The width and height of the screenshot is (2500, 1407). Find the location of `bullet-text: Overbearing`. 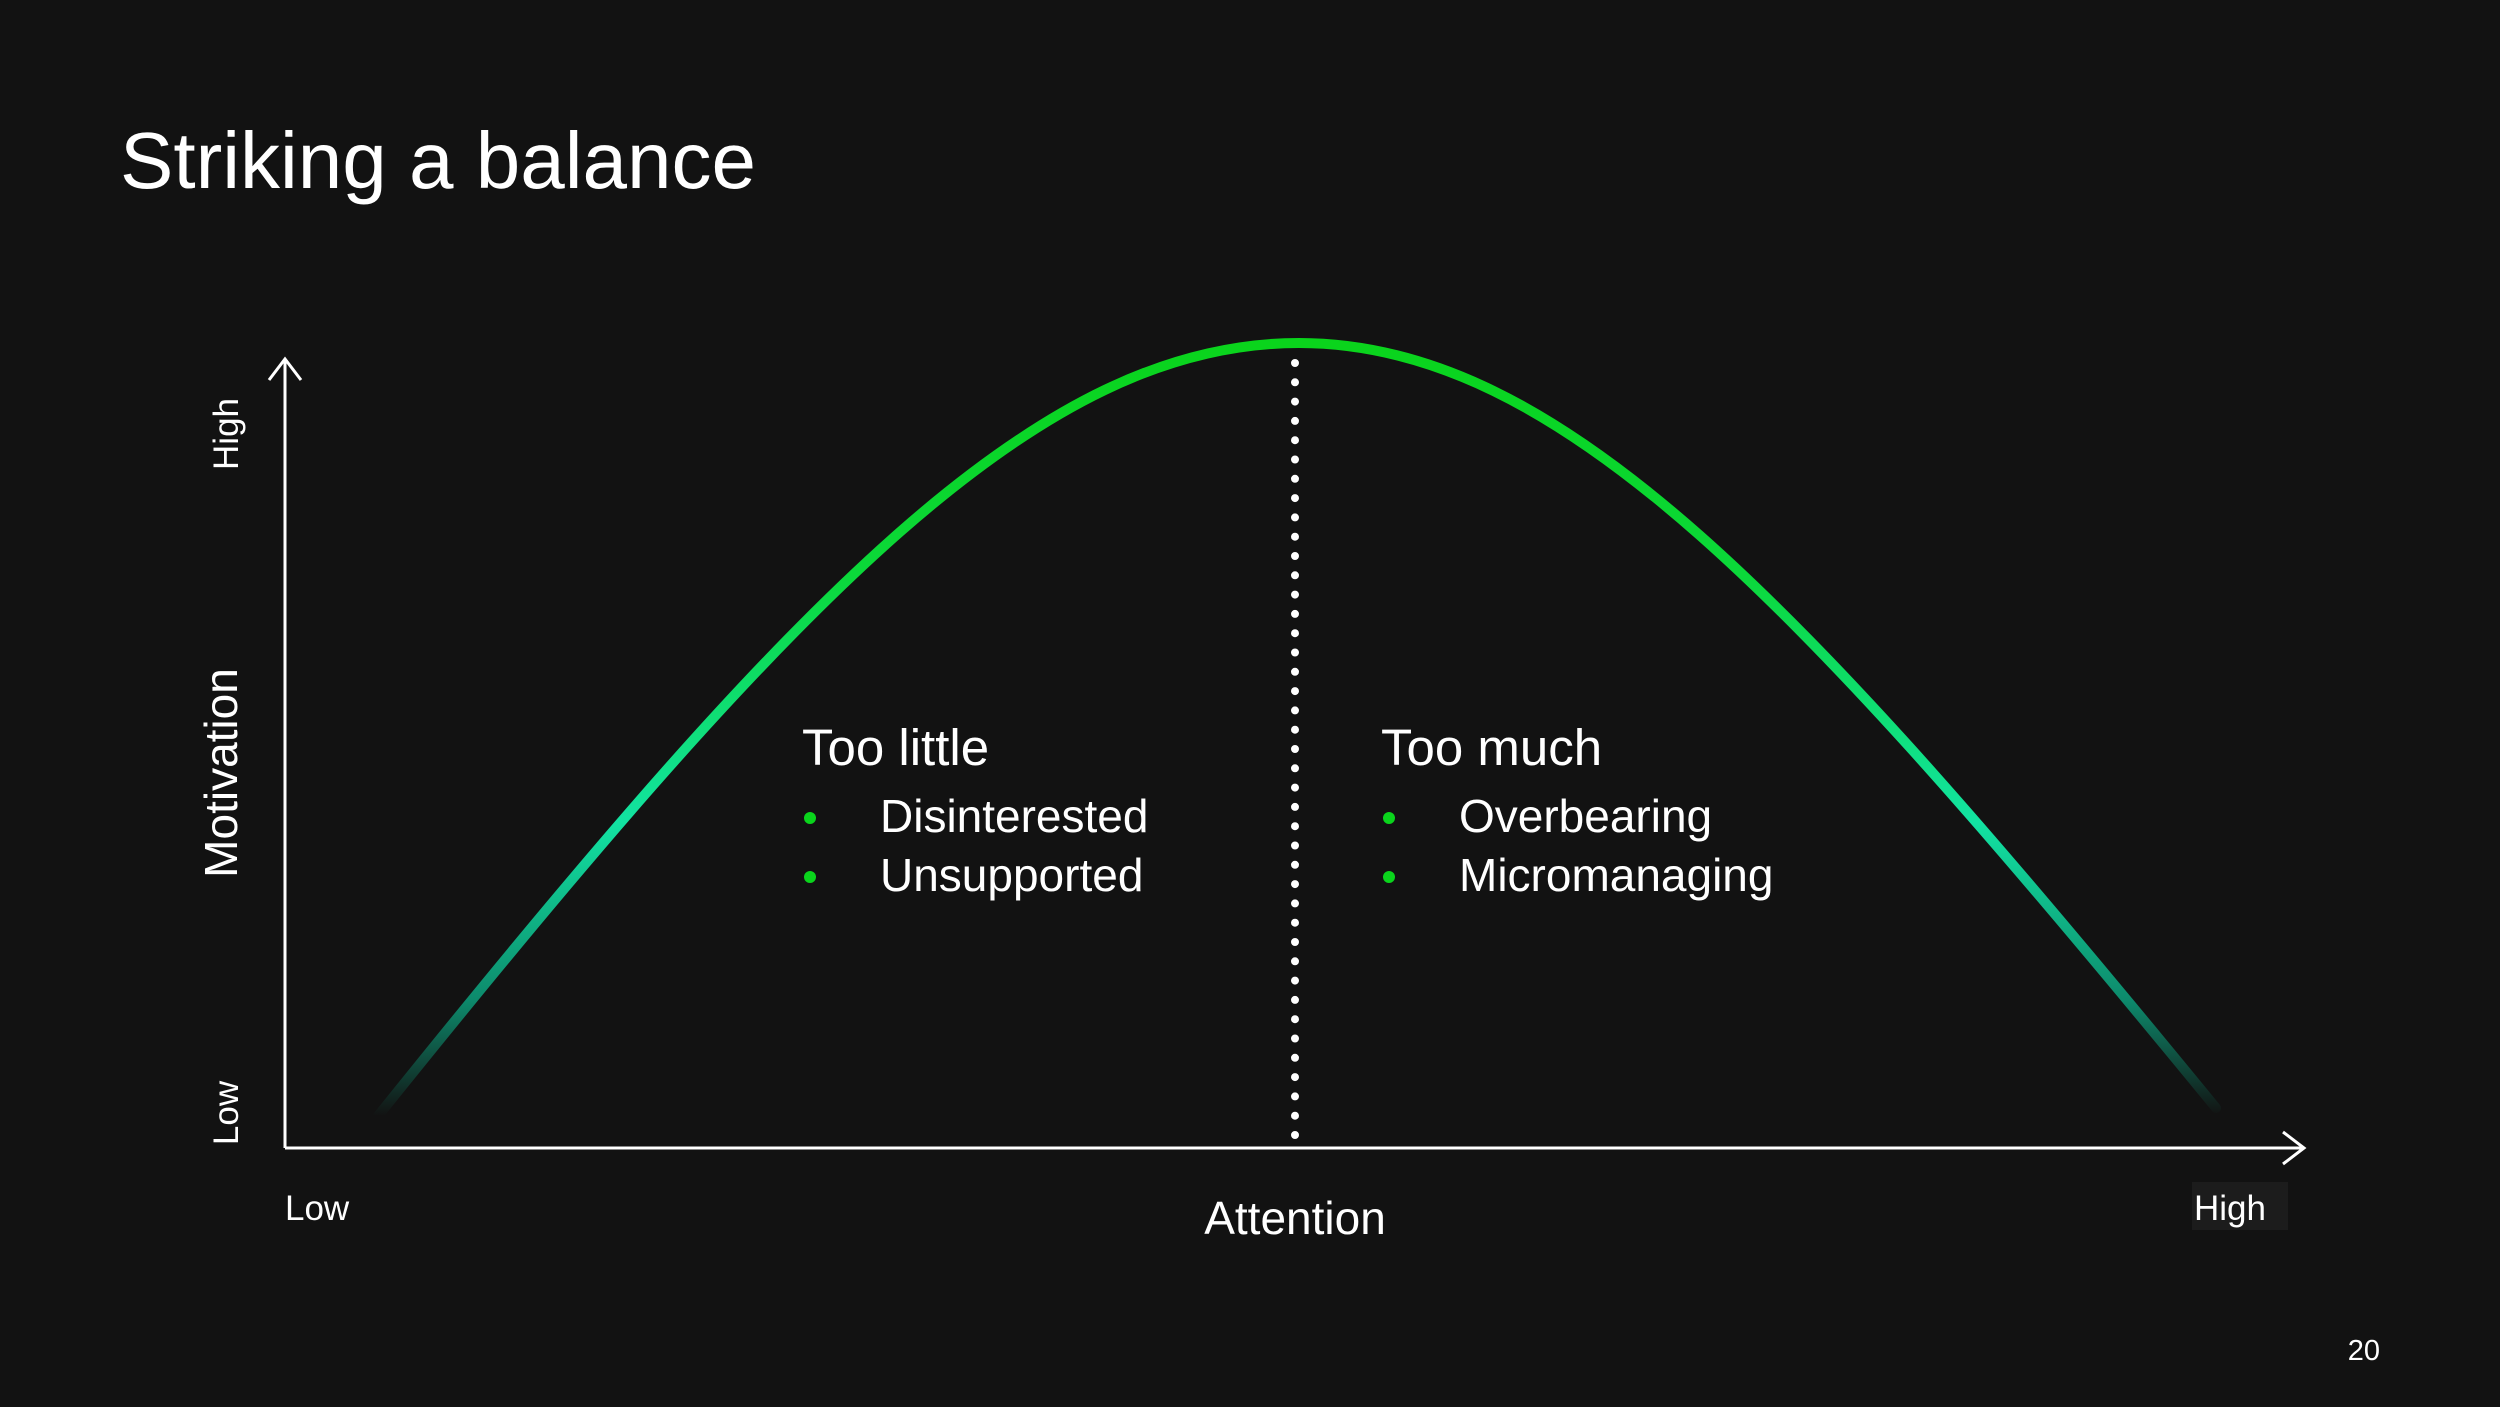

bullet-text: Overbearing is located at coordinates (1585, 816).